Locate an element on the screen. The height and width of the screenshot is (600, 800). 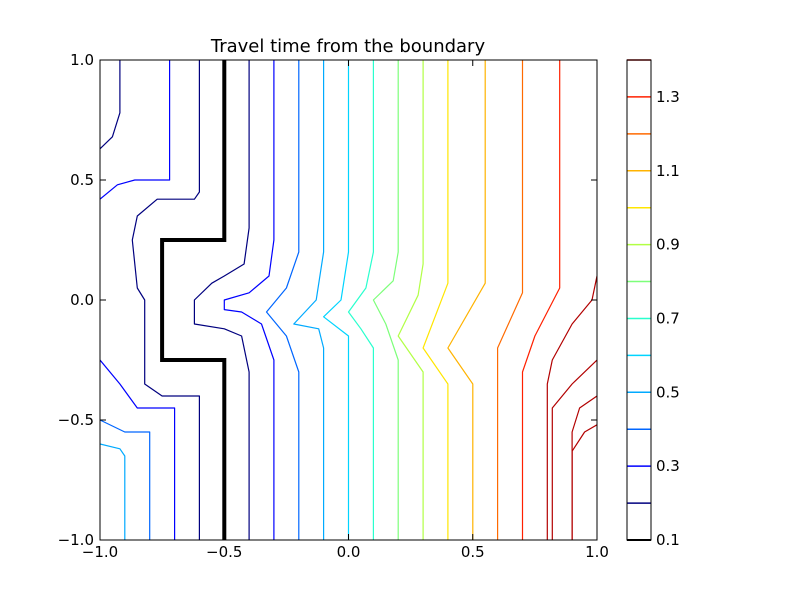
x-tick-label: 0.0 is located at coordinates (349, 552).